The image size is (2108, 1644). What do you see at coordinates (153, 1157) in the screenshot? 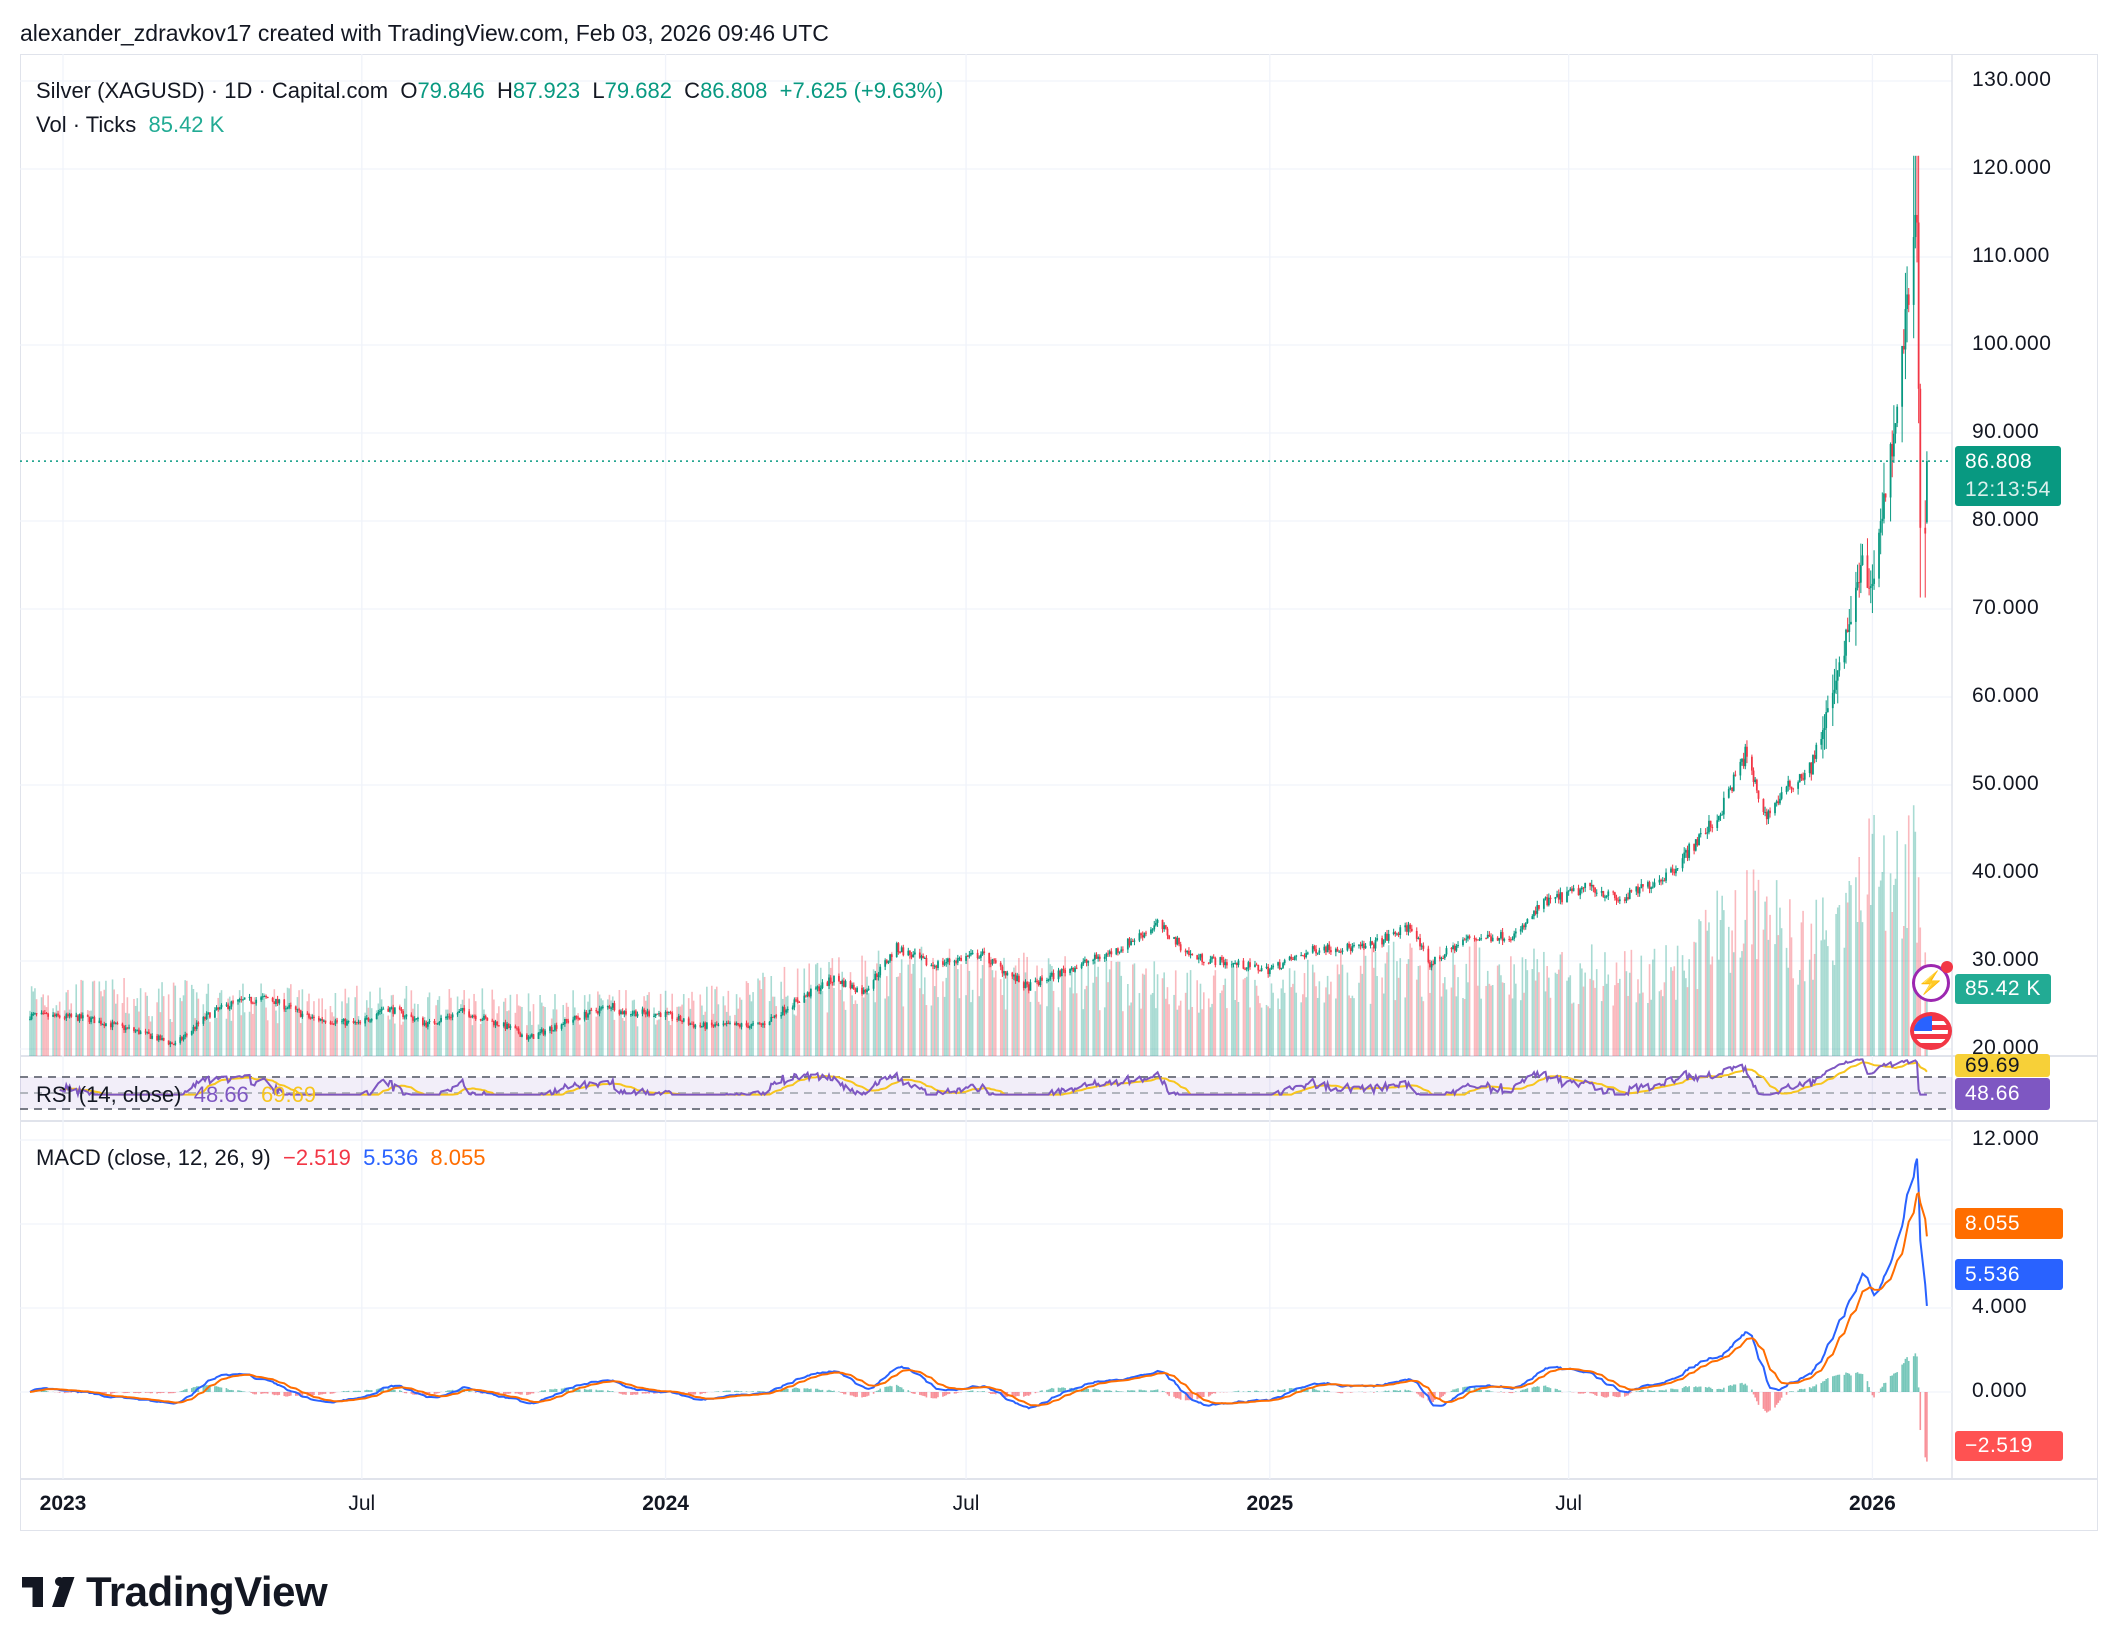
I see `macd-title: MACD (close, 12, 26, 9)` at bounding box center [153, 1157].